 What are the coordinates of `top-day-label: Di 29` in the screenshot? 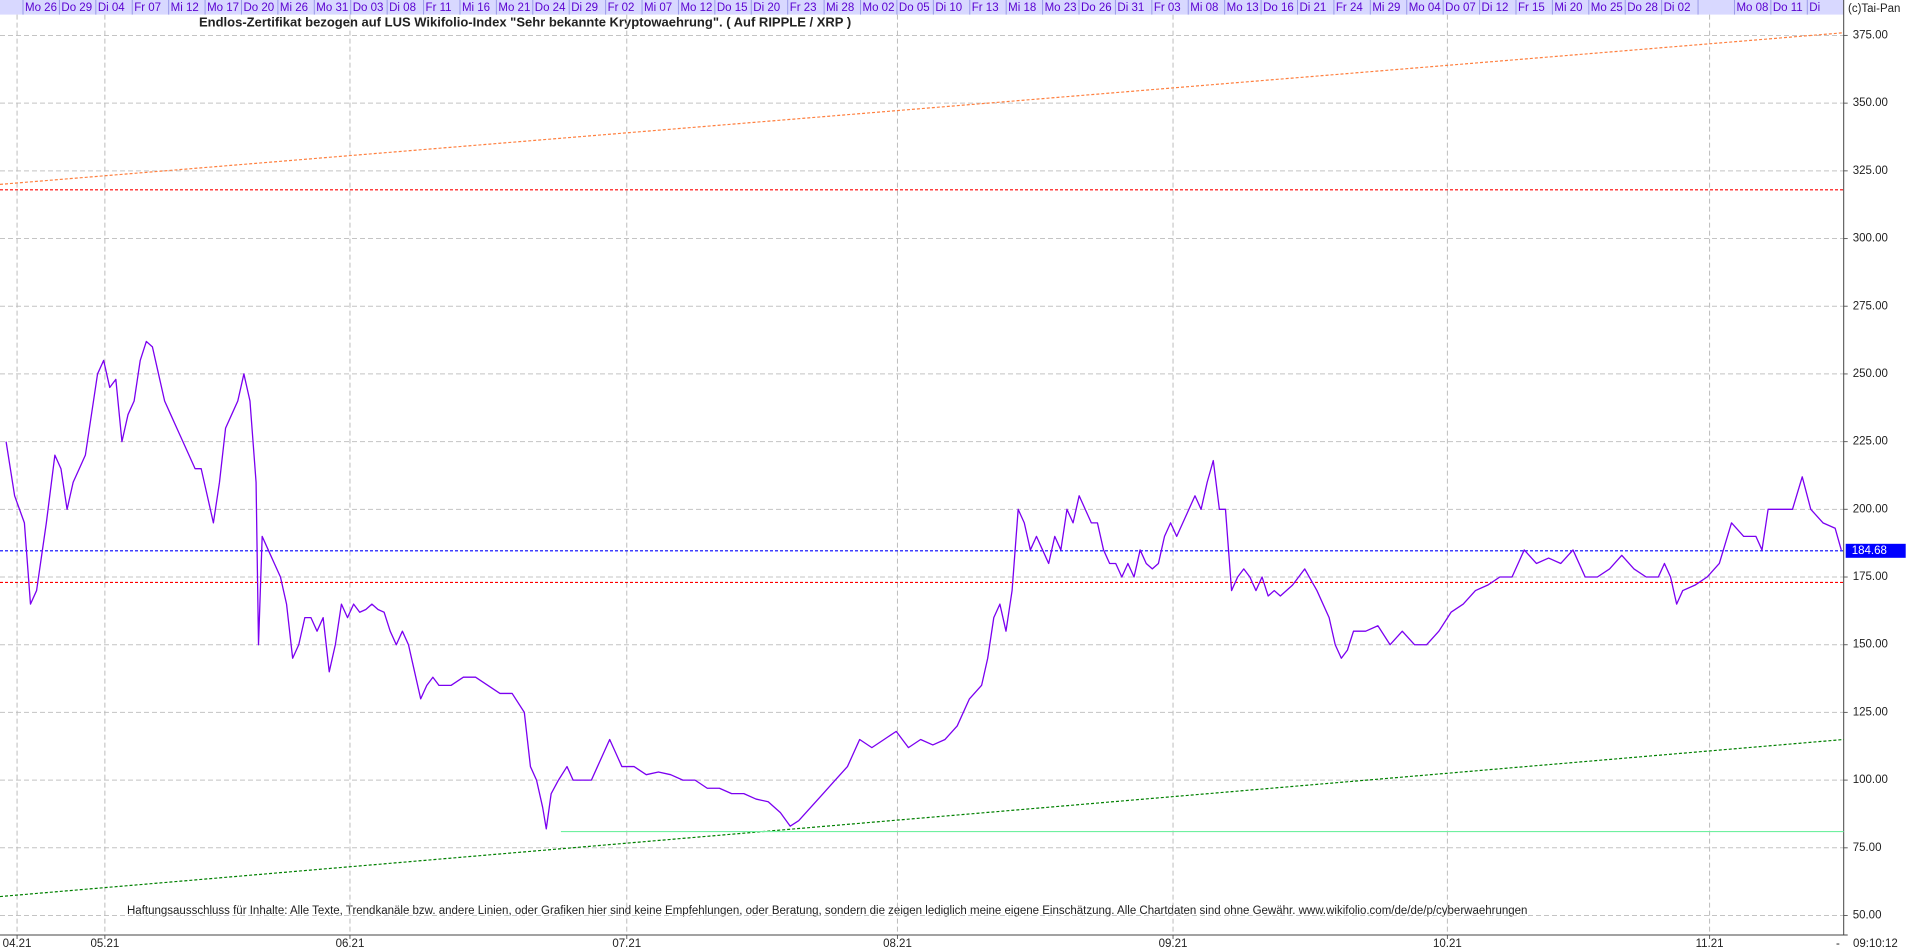 It's located at (584, 8).